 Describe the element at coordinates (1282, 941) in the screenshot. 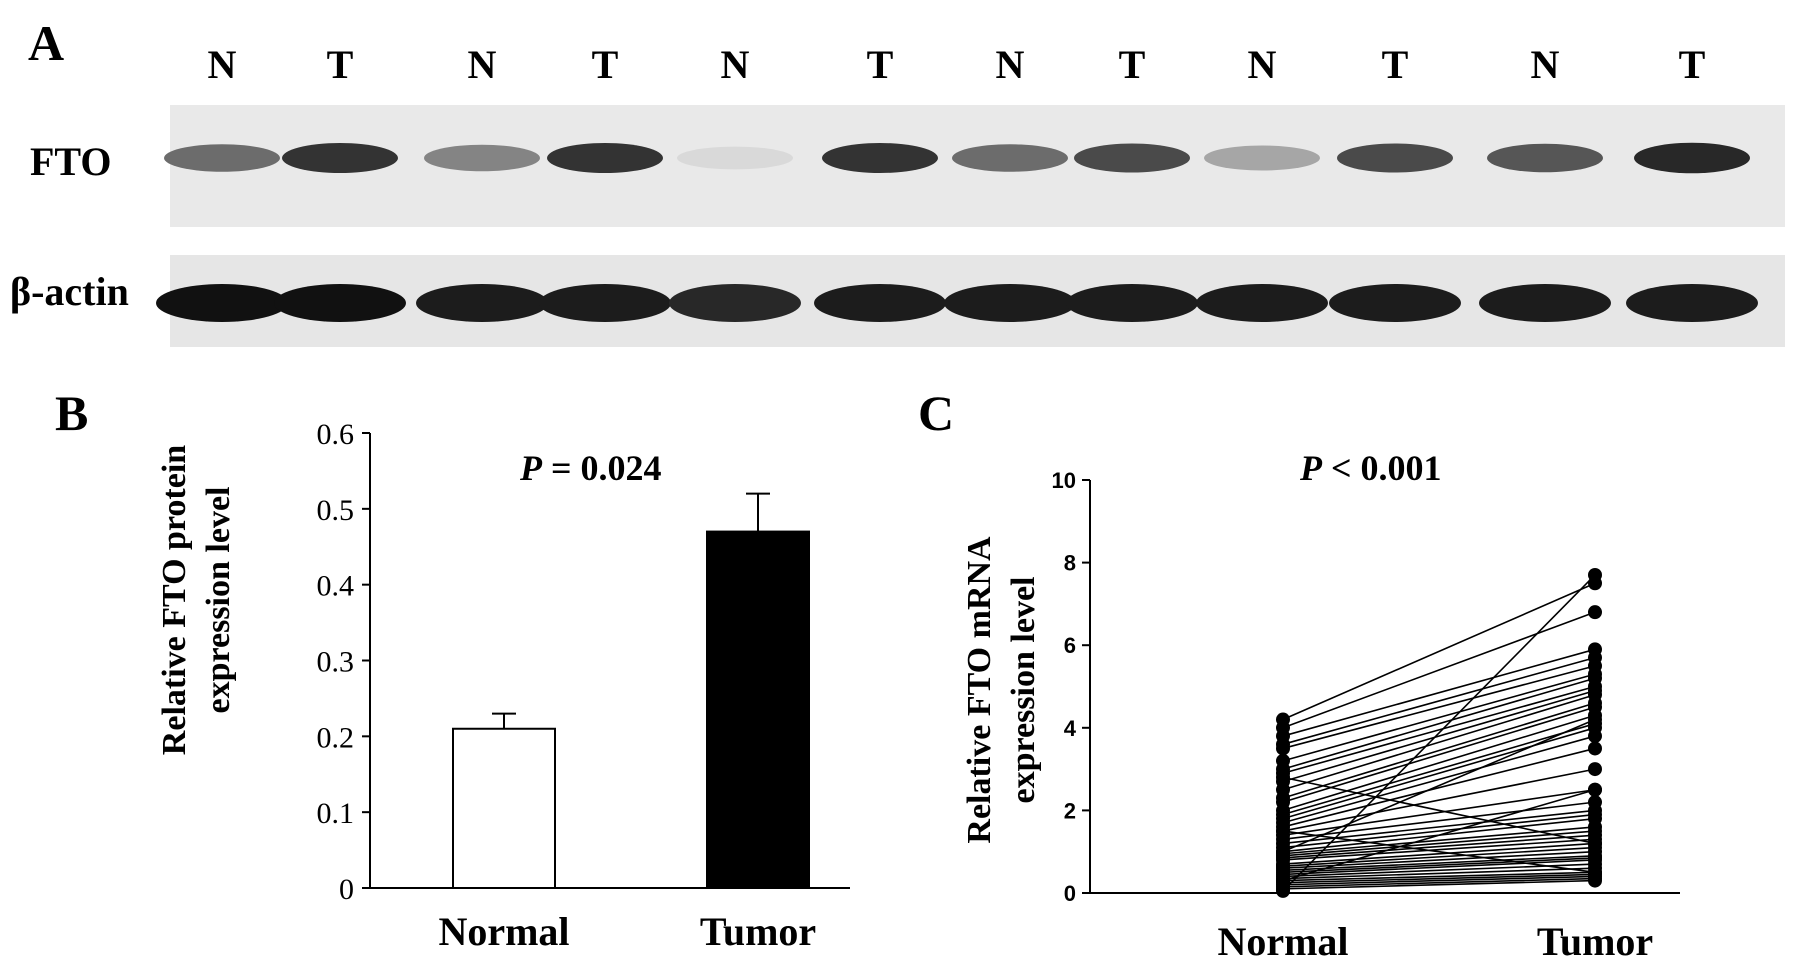

I see `panel-c-category-label: Normal` at that location.